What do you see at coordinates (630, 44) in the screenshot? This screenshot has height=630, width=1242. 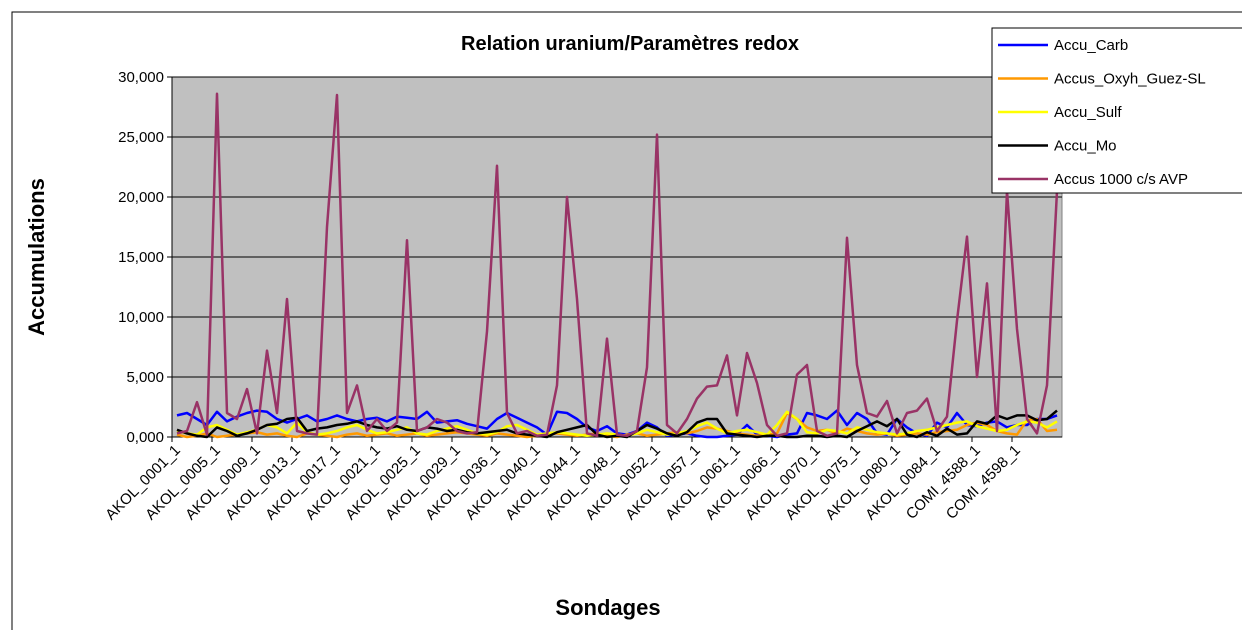 I see `chart-title: Relation uranium/Paramètres redox` at bounding box center [630, 44].